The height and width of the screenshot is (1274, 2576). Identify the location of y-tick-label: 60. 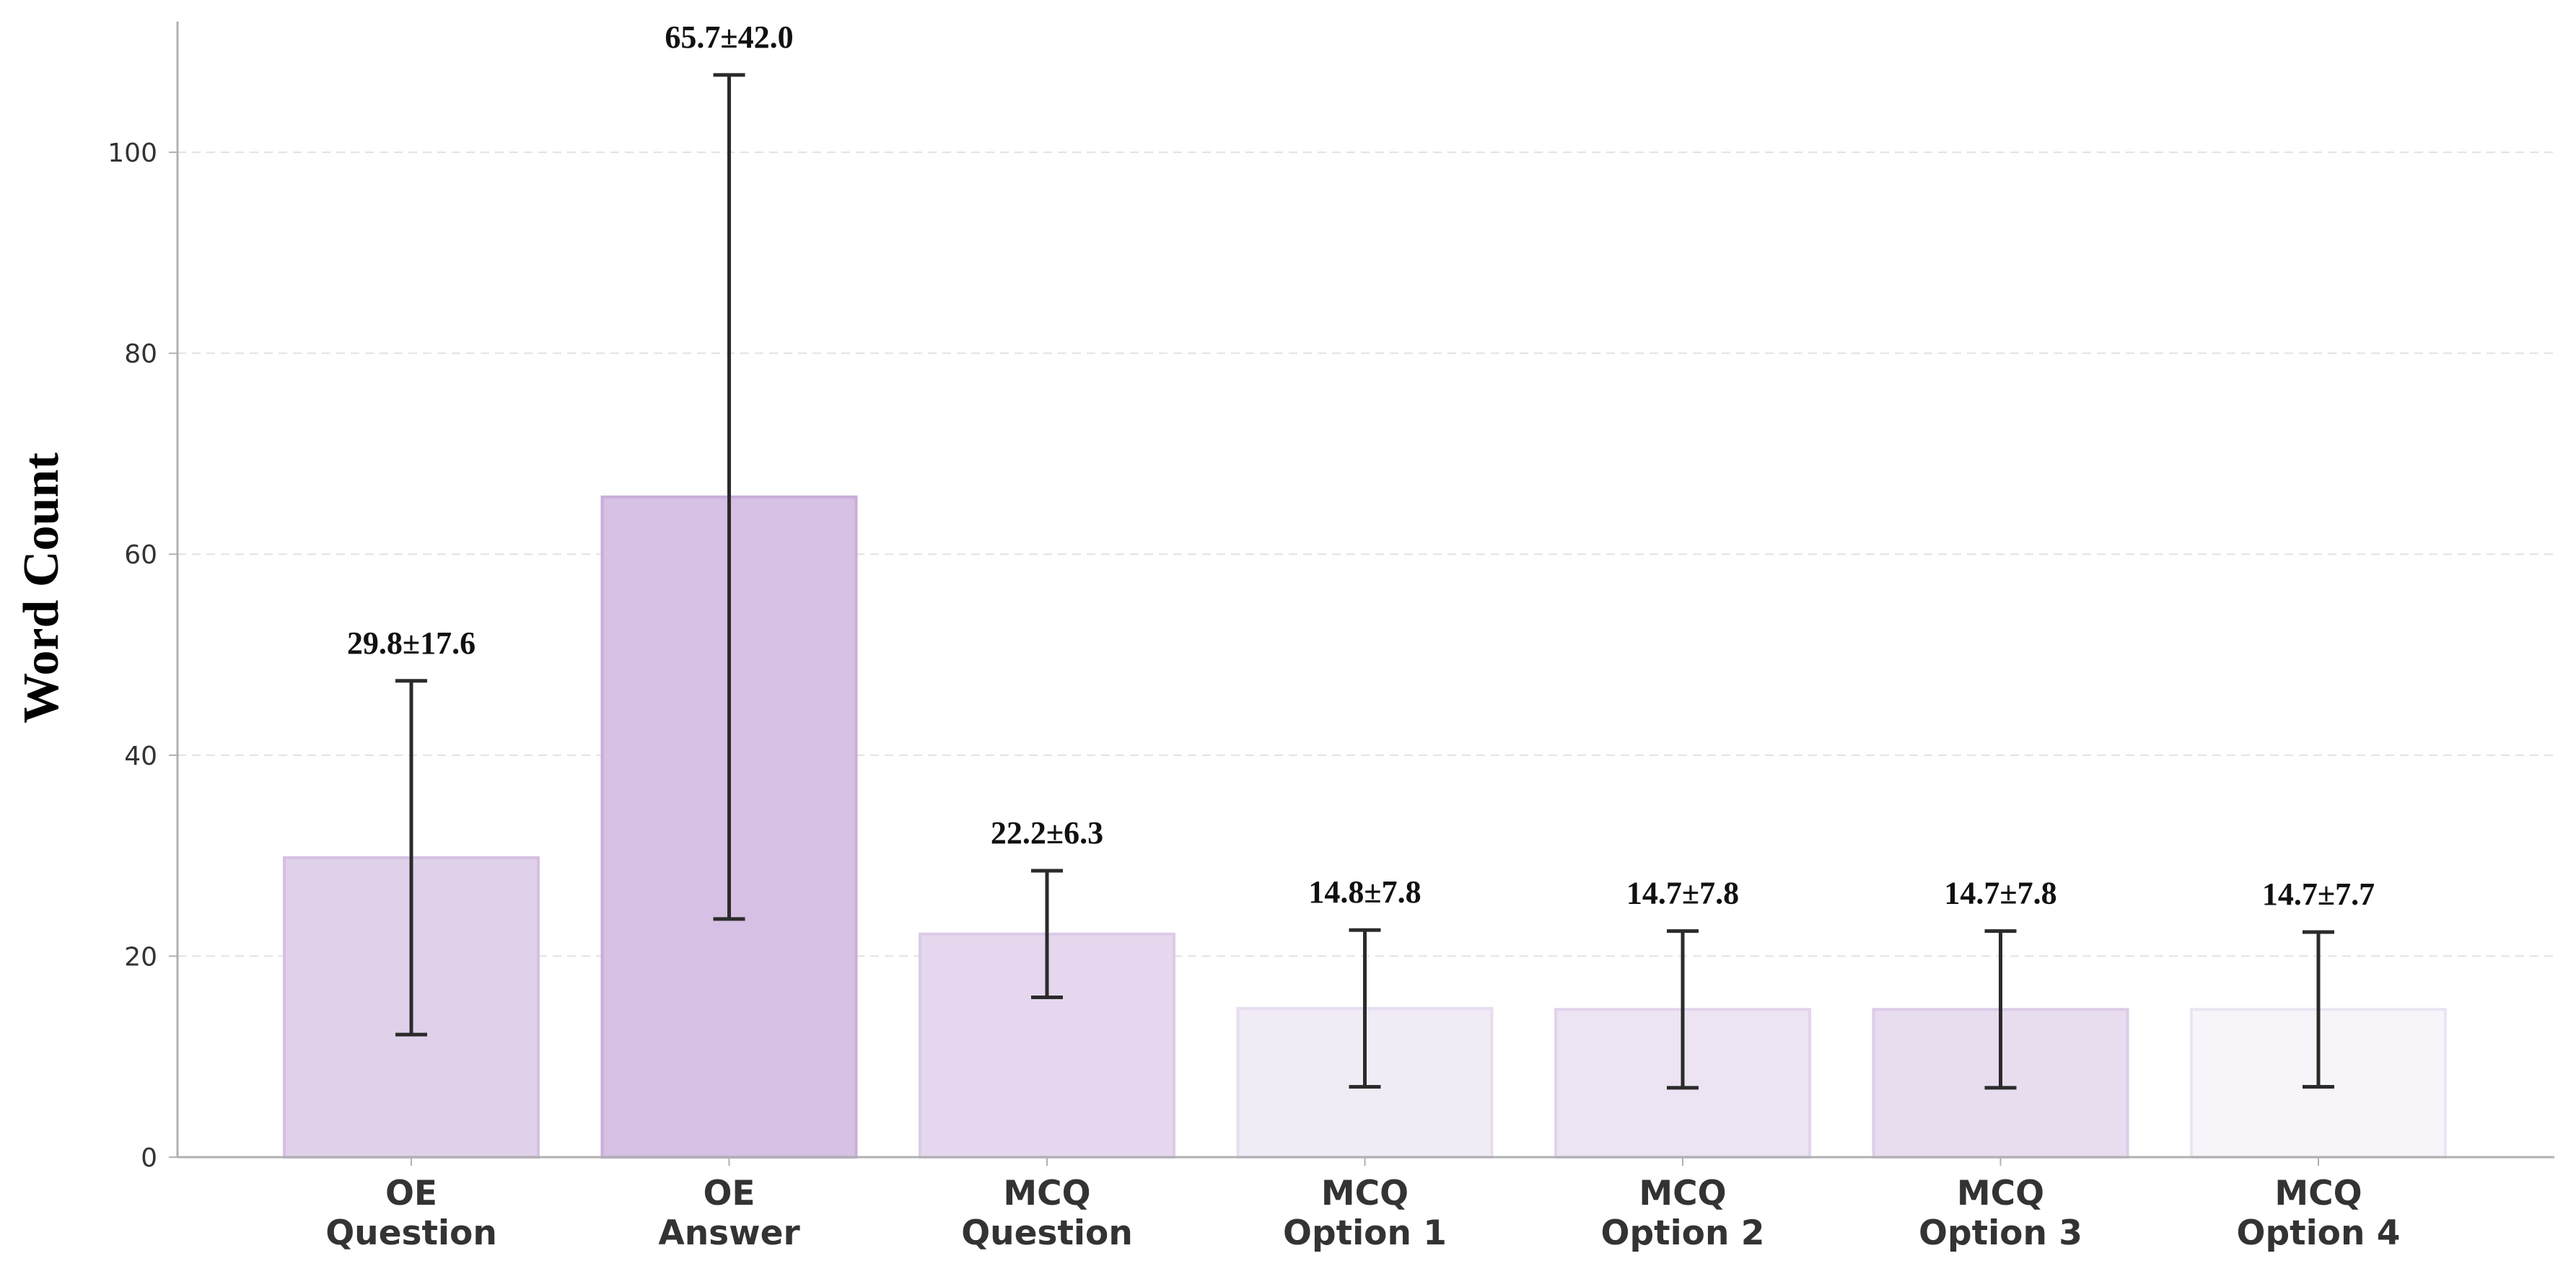
(140, 555).